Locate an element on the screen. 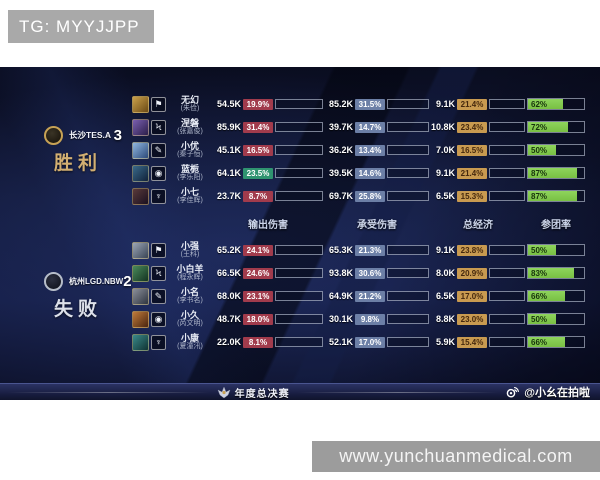 The width and height of the screenshot is (600, 480). damage-output-pct: 8.1% is located at coordinates (258, 342).